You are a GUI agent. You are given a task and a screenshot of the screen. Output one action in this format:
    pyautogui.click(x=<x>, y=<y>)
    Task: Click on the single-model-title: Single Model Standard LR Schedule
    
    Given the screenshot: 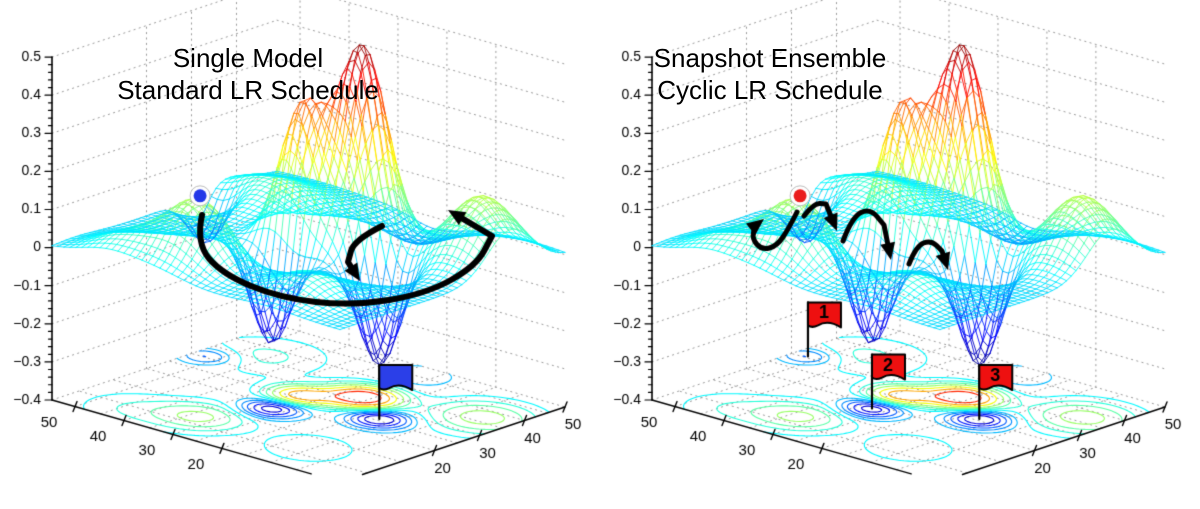 What is the action you would take?
    pyautogui.click(x=248, y=74)
    